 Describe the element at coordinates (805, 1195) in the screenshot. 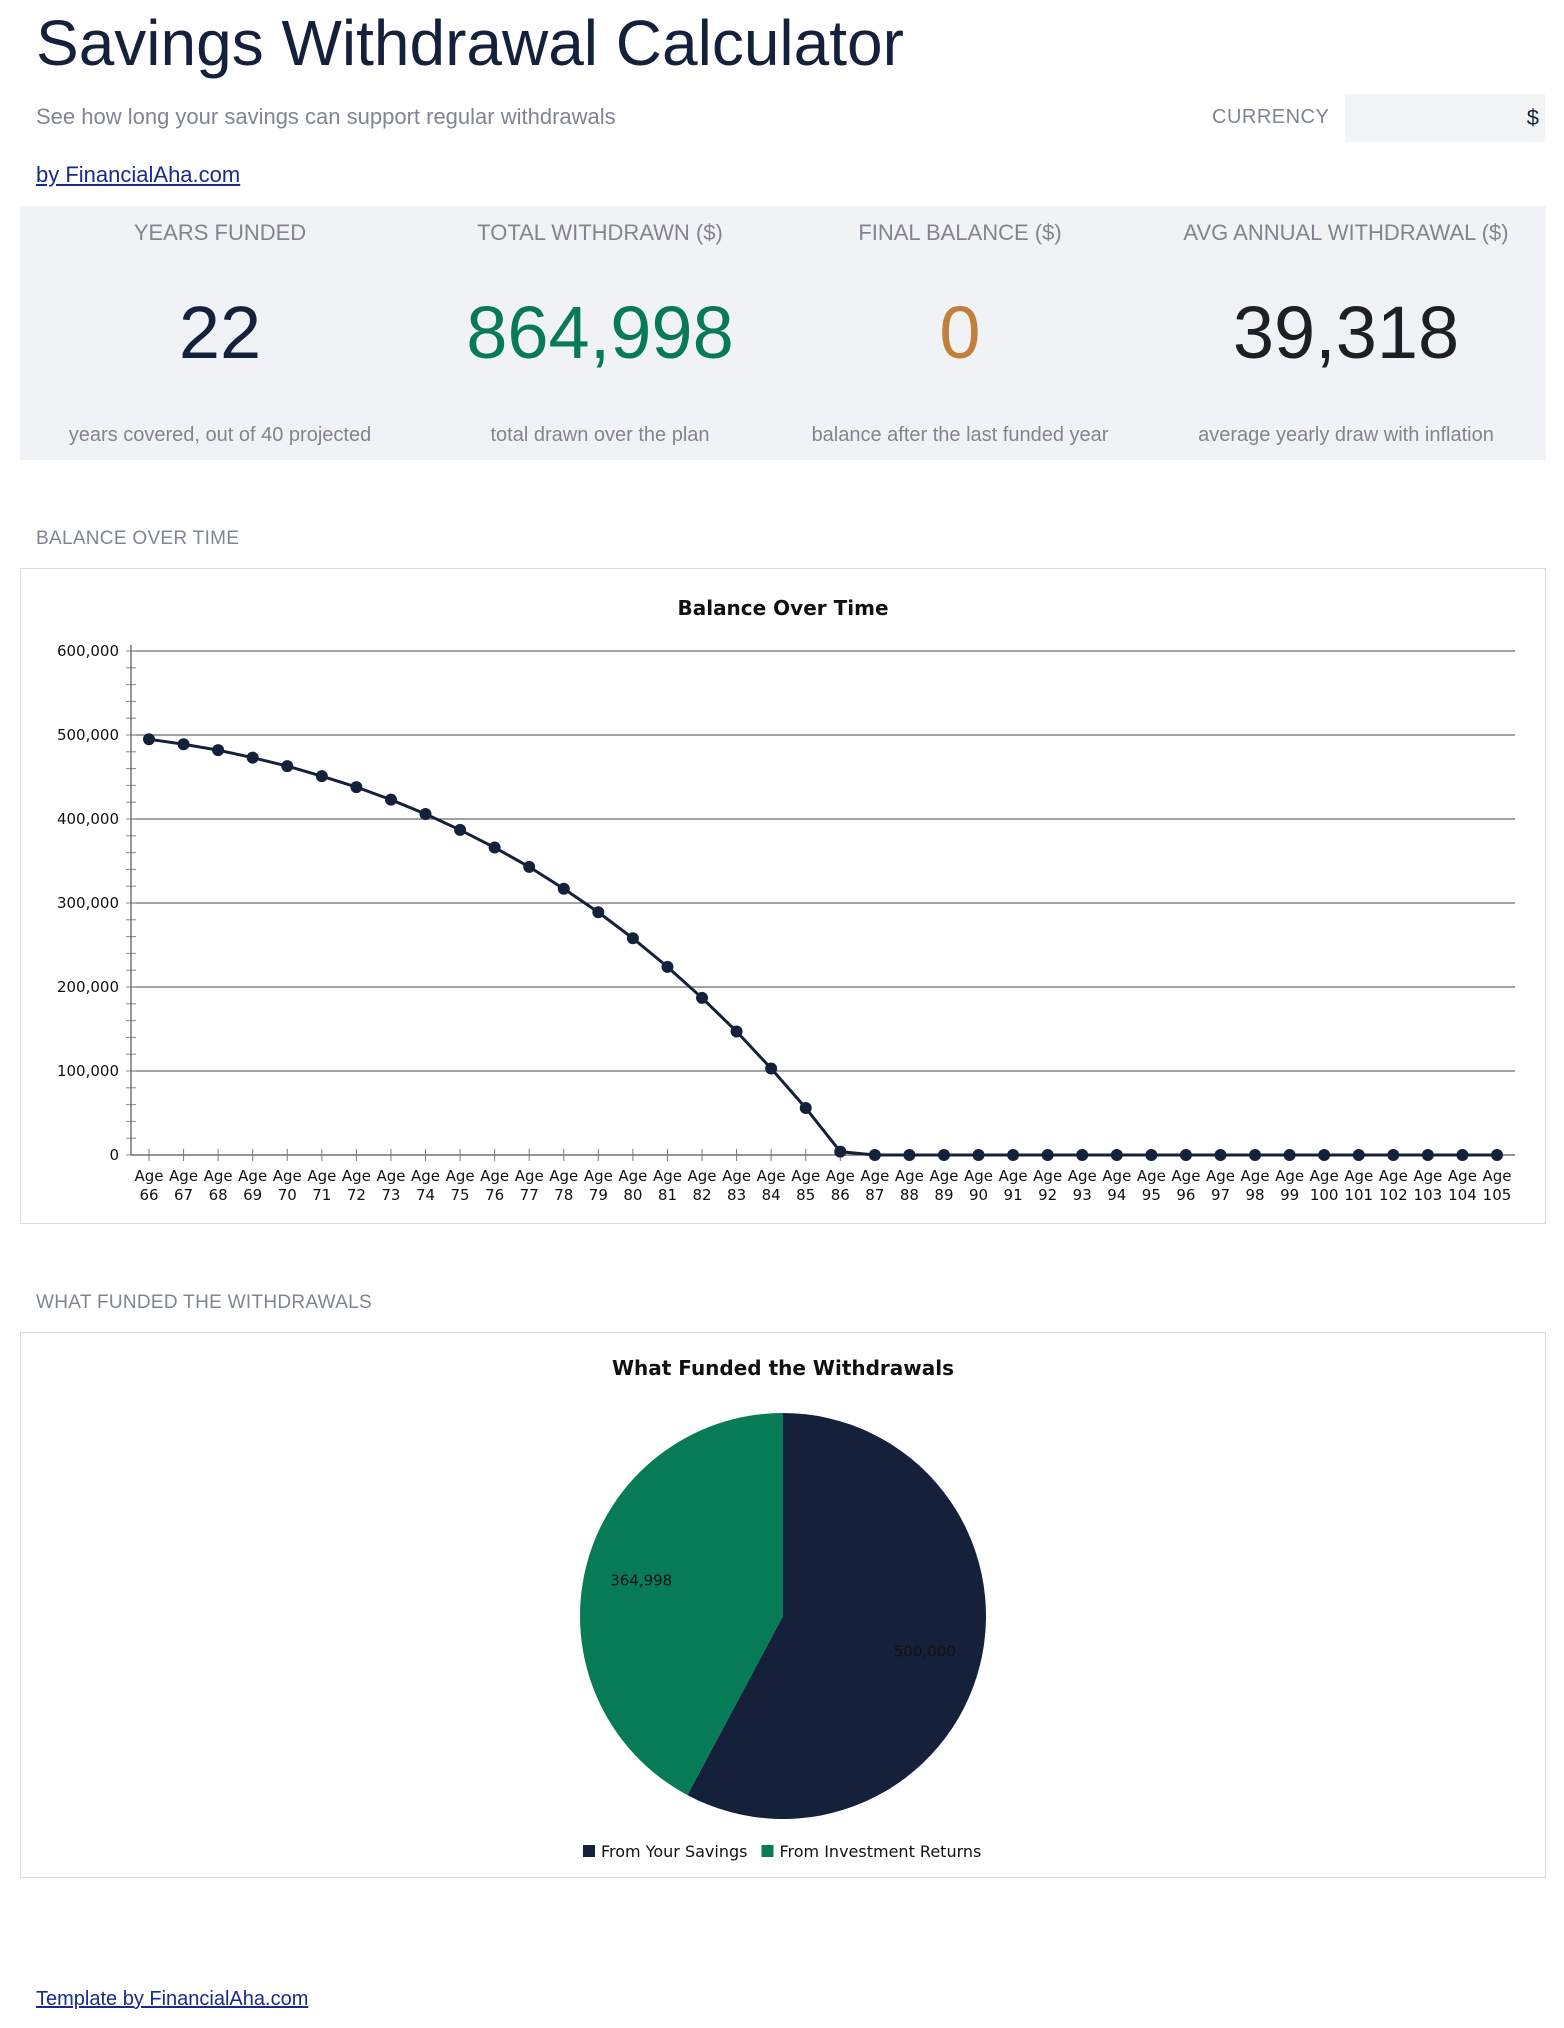

I see `x-tick-label: 85` at that location.